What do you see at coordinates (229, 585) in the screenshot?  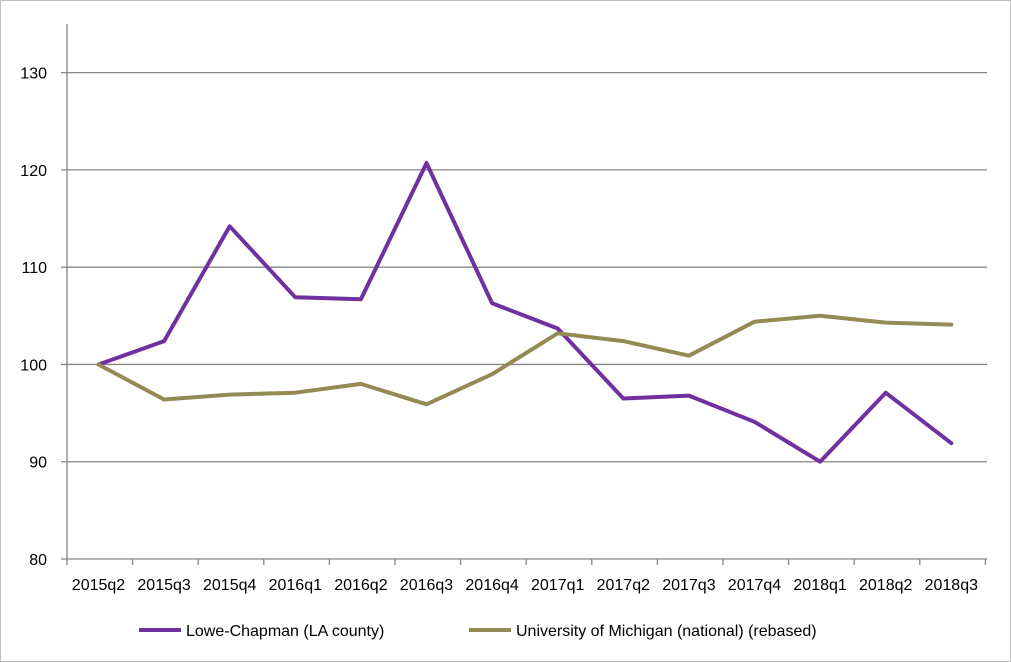 I see `x-tick-label: 2015q4` at bounding box center [229, 585].